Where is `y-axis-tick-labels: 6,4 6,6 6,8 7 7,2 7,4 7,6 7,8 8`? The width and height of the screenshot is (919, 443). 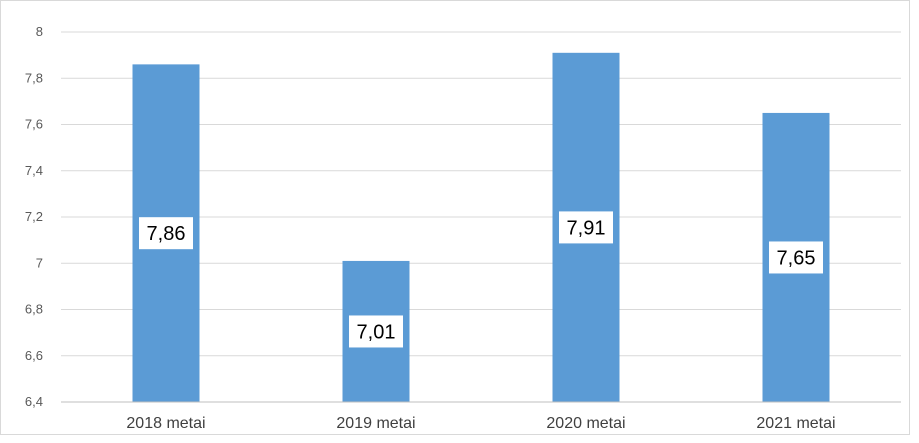 y-axis-tick-labels: 6,4 6,6 6,8 7 7,2 7,4 7,6 7,8 8 is located at coordinates (34, 216).